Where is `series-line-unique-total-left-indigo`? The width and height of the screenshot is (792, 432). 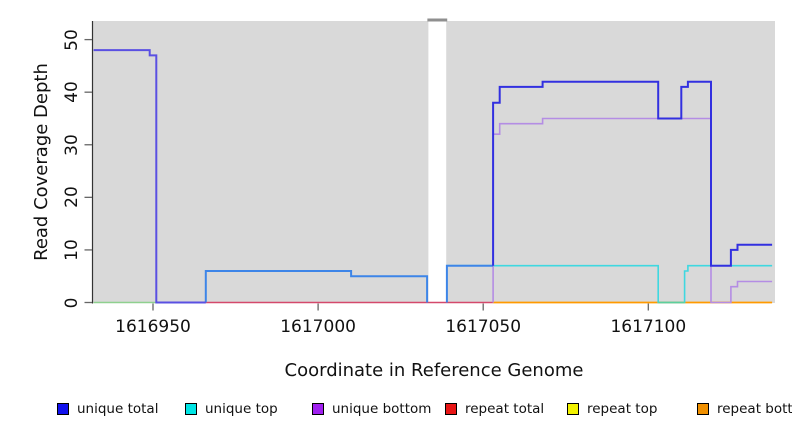
series-line-unique-total-left-indigo is located at coordinates (149, 176).